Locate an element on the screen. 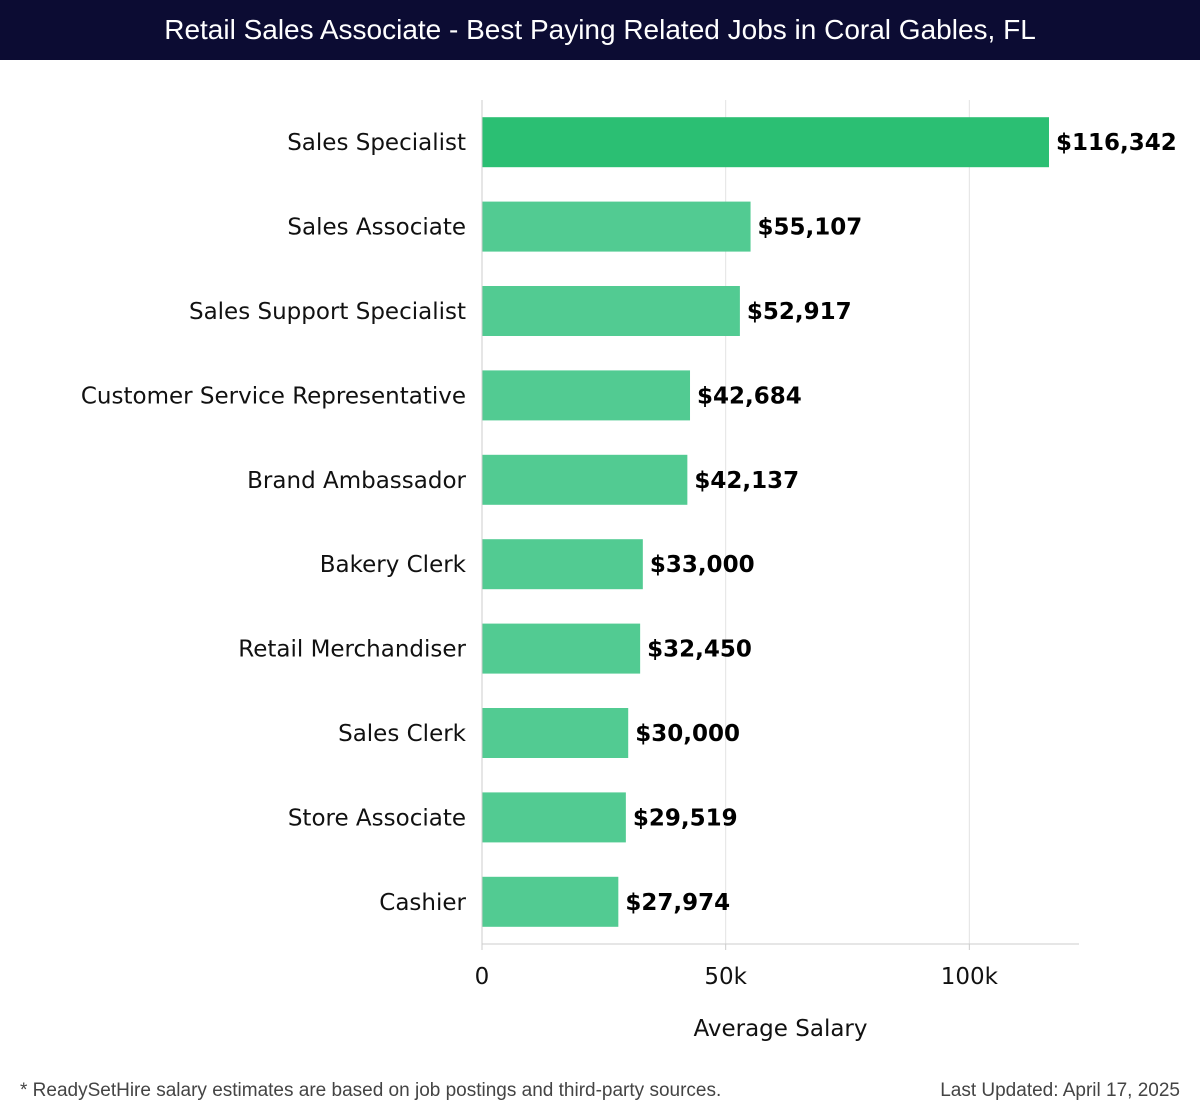  value-label: $30,000 is located at coordinates (687, 734).